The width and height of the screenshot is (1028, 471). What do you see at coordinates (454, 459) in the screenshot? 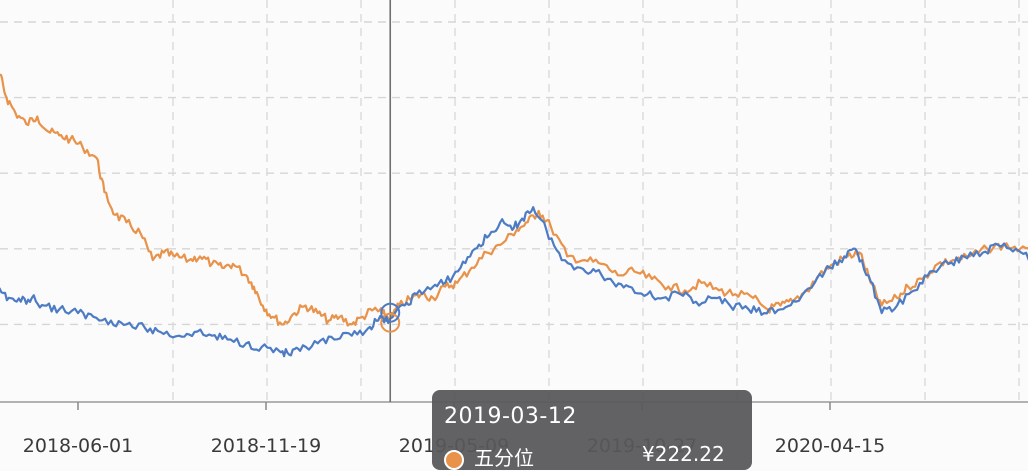
I see `tooltip-series-marker` at bounding box center [454, 459].